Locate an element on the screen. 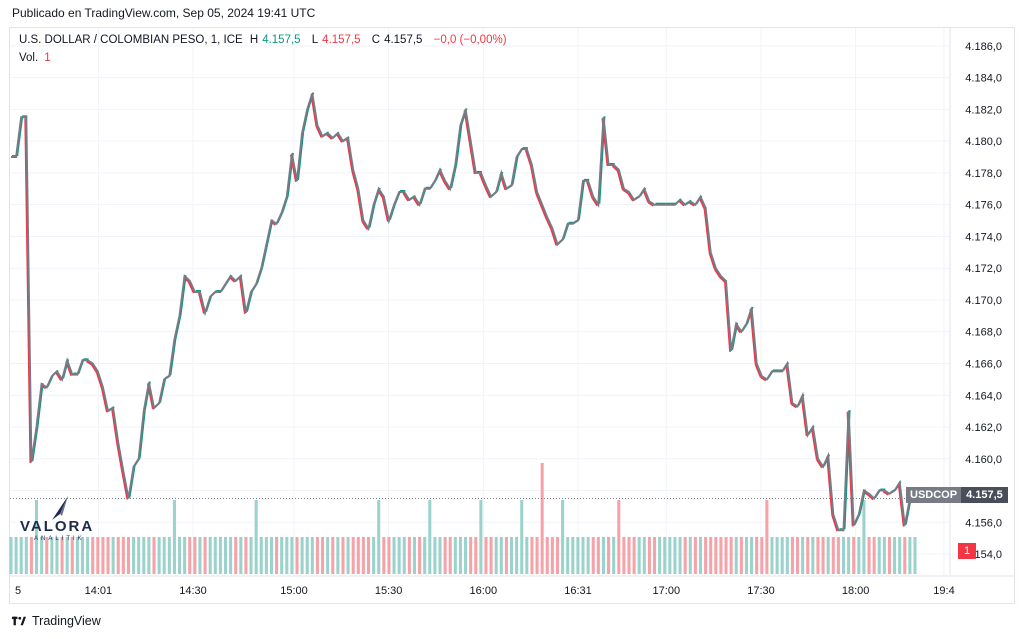 The image size is (1024, 639). volume-value: 1 is located at coordinates (47, 58).